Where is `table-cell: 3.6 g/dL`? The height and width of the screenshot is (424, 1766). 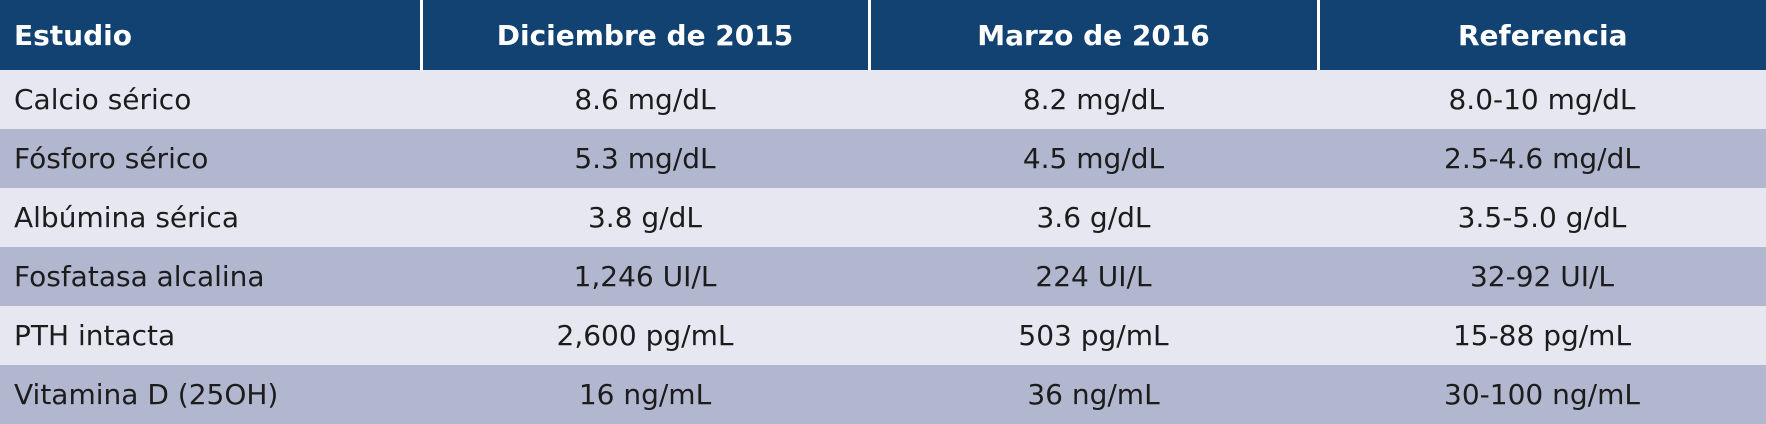 table-cell: 3.6 g/dL is located at coordinates (1093, 217).